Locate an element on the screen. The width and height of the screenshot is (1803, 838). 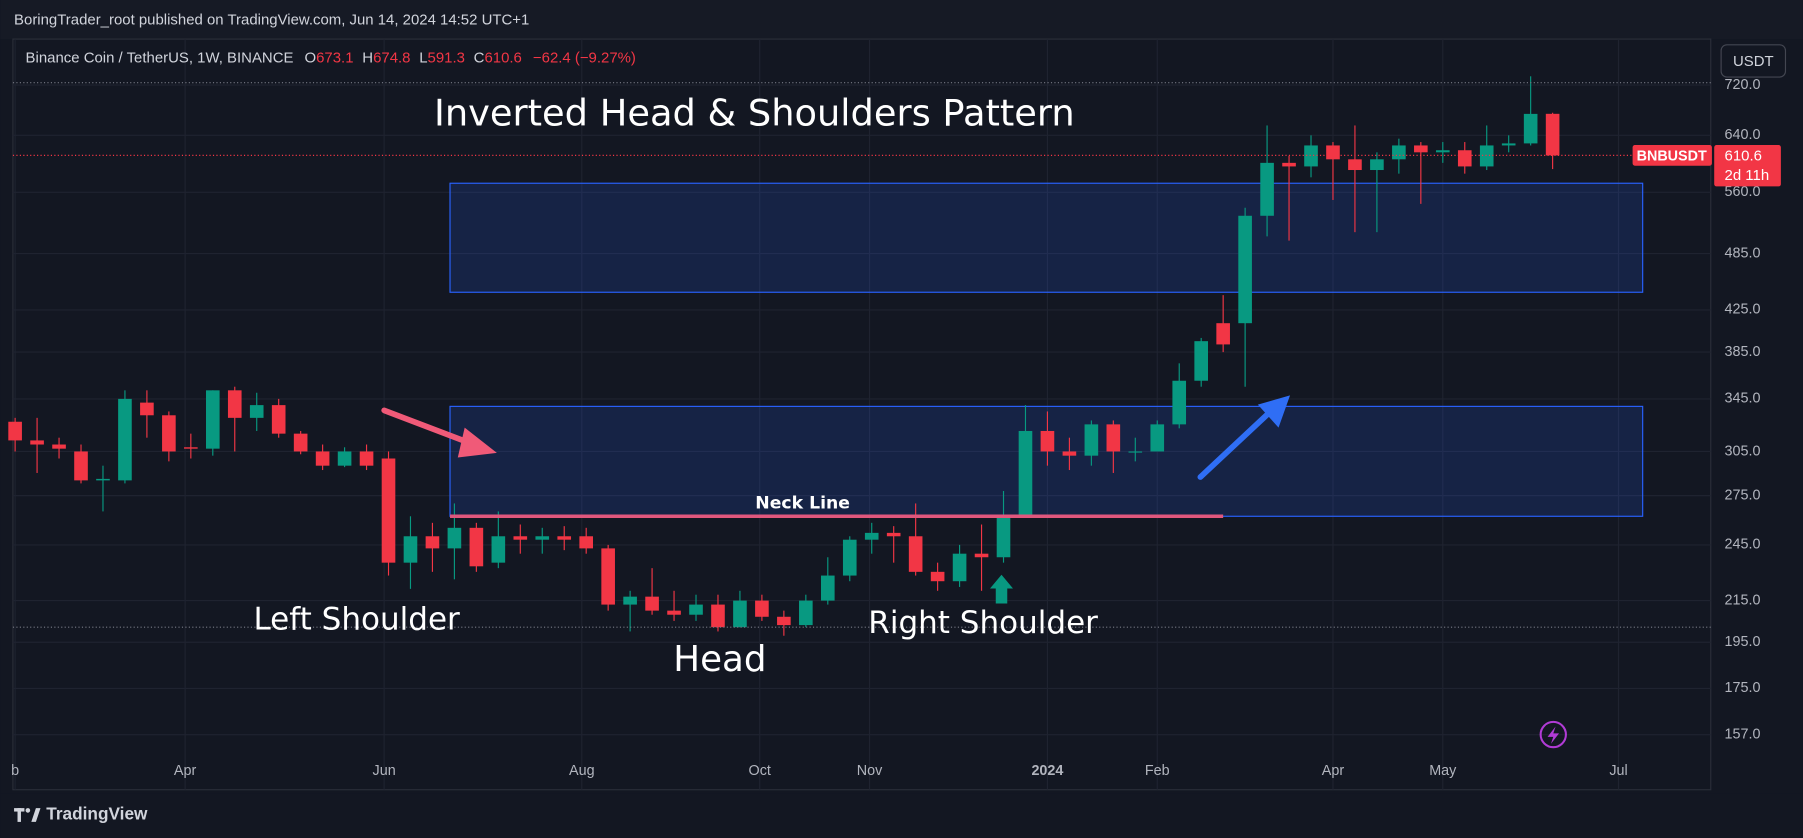
x-tick-label: Jun is located at coordinates (384, 771).